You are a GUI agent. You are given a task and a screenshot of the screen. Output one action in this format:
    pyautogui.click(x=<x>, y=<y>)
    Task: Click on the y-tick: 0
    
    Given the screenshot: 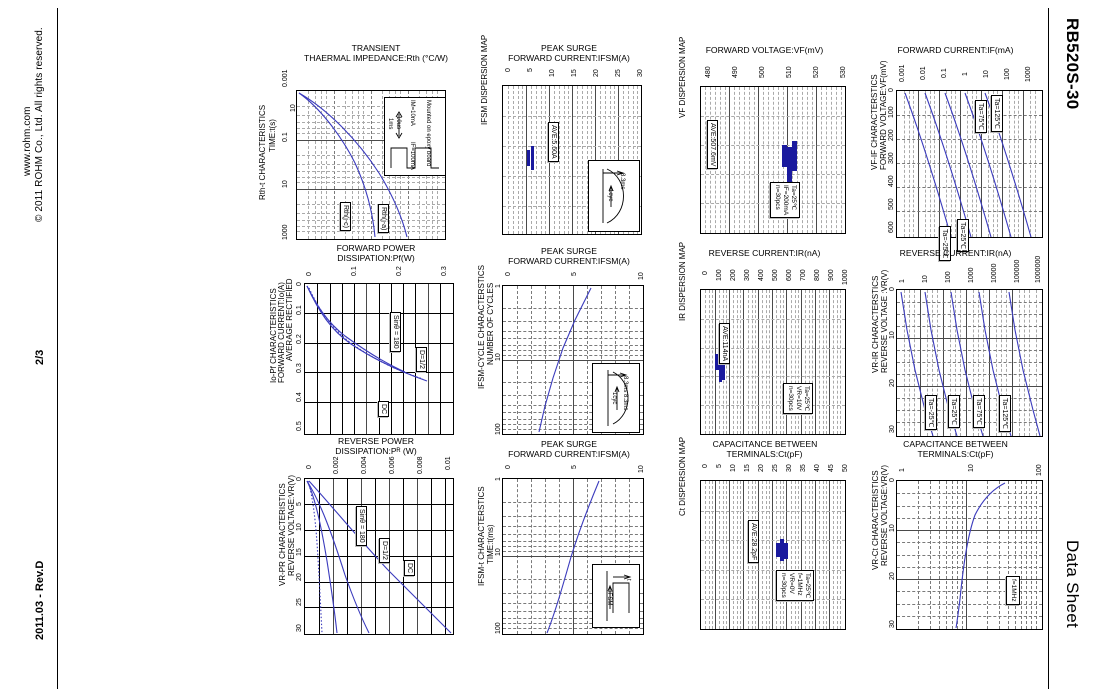 What is the action you would take?
    pyautogui.click(x=299, y=479)
    